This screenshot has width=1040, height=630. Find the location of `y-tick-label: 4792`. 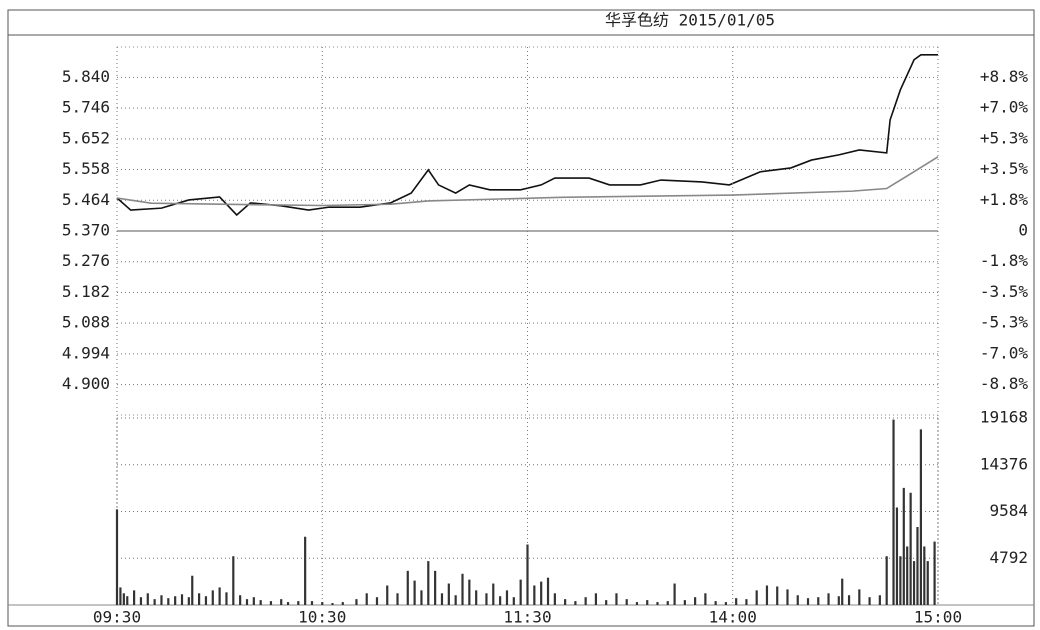

y-tick-label: 4792 is located at coordinates (1008, 557).